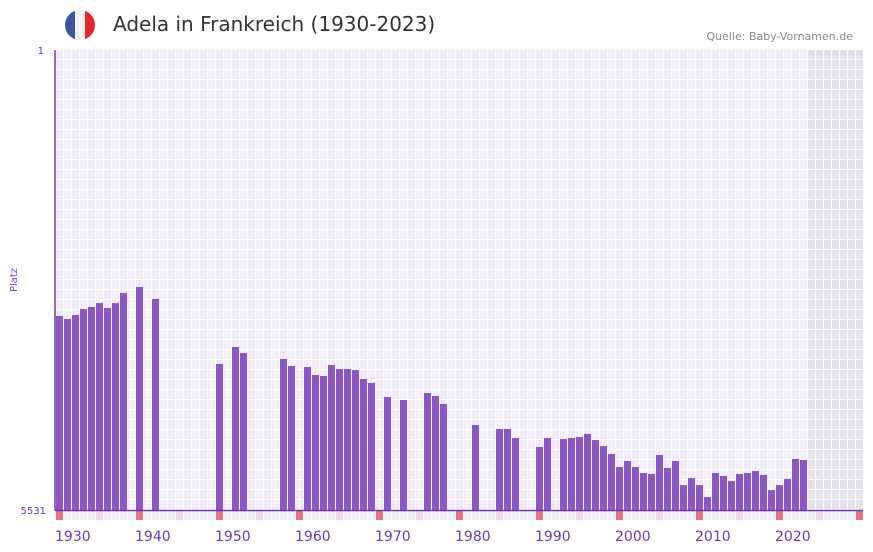  I want to click on bar-2006, so click(667, 488).